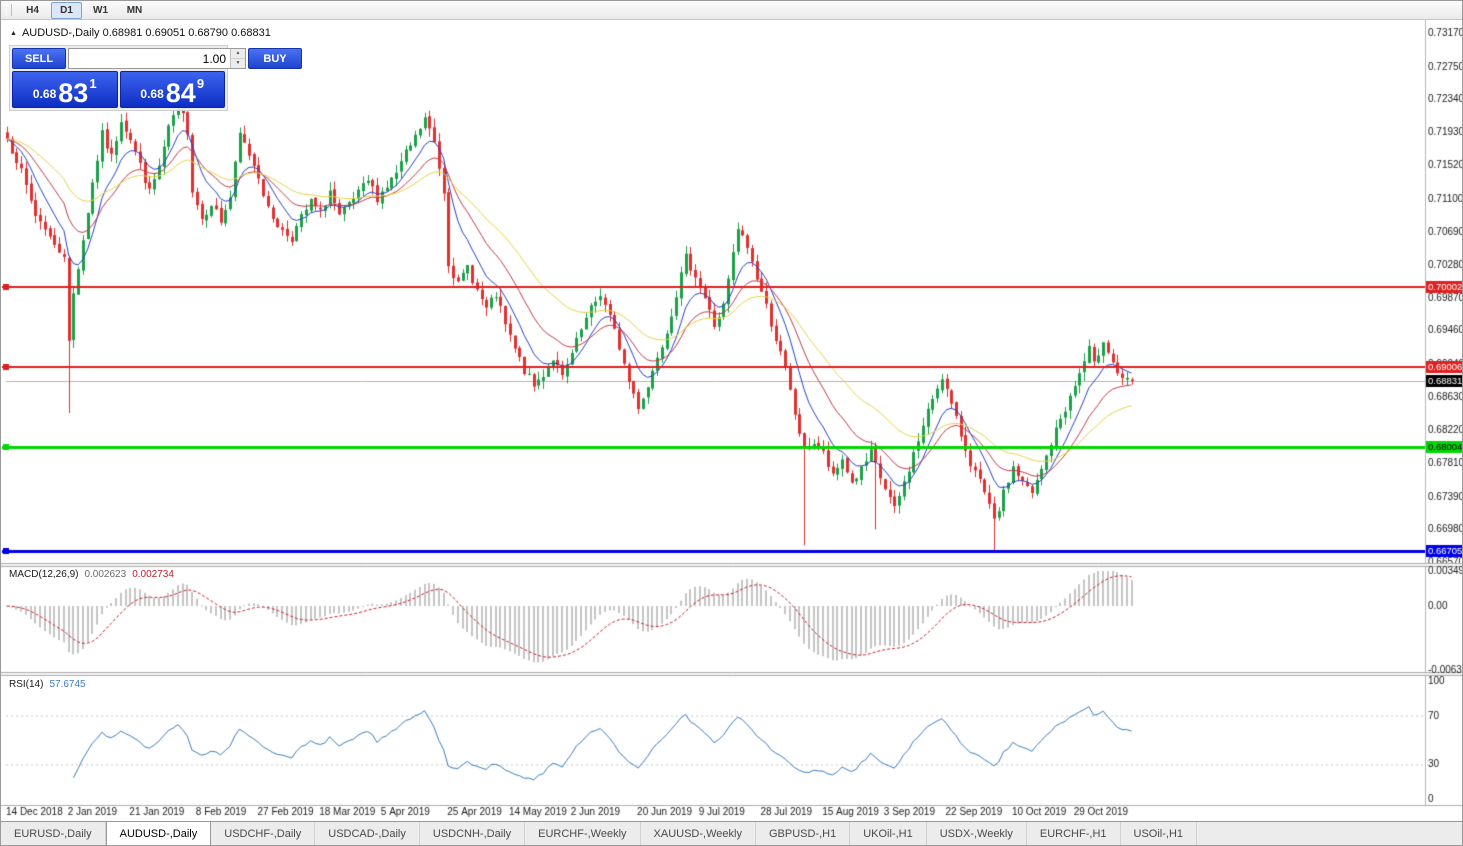 The width and height of the screenshot is (1463, 846). What do you see at coordinates (977, 833) in the screenshot?
I see `bottom-tab-usdx-weekly: USDX-,Weekly` at bounding box center [977, 833].